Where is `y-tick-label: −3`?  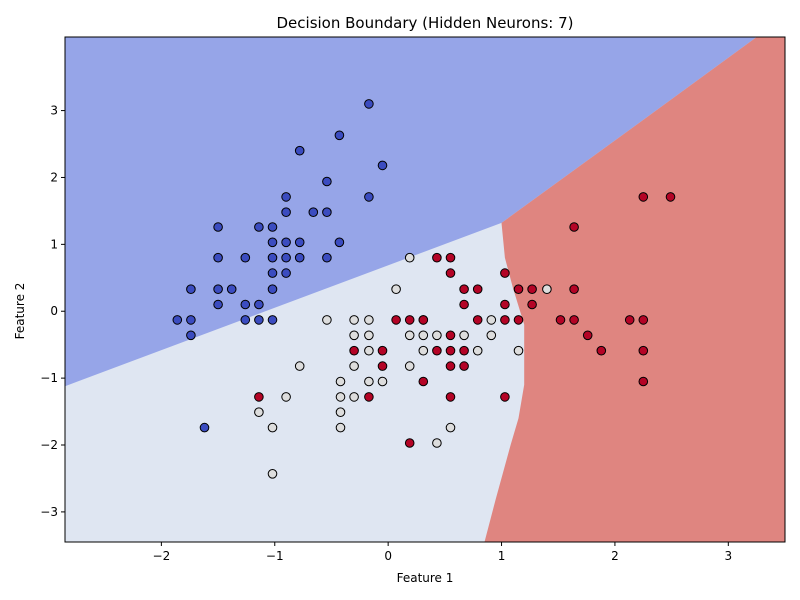 y-tick-label: −3 is located at coordinates (49, 512).